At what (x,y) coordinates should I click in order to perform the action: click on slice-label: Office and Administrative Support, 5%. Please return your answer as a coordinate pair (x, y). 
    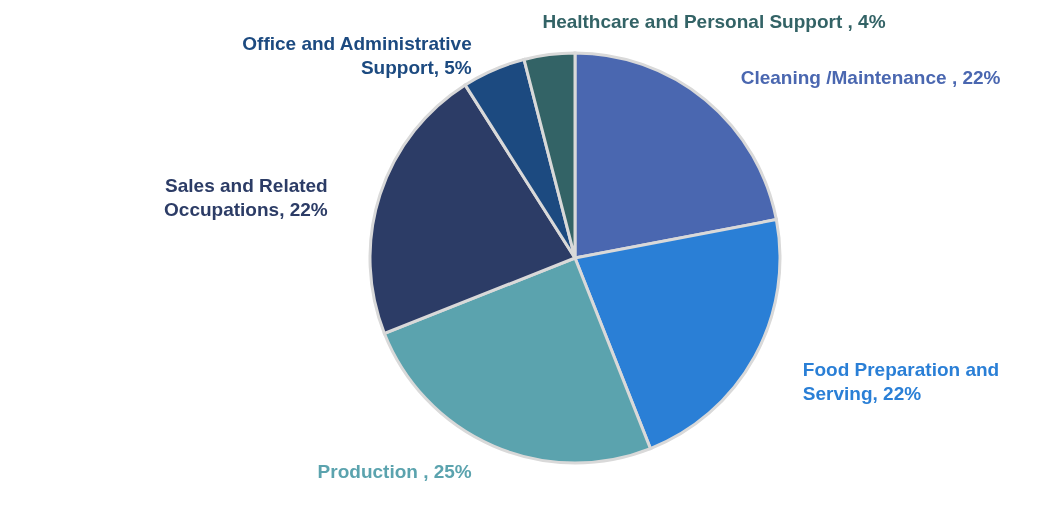
    Looking at the image, I should click on (357, 56).